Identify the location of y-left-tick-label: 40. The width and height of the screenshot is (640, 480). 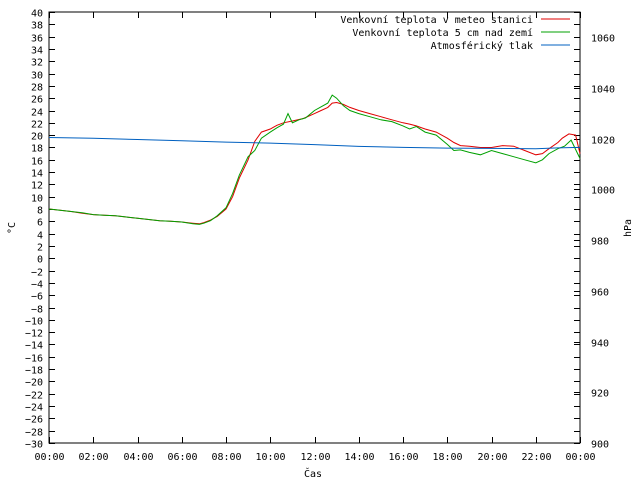
(37, 14).